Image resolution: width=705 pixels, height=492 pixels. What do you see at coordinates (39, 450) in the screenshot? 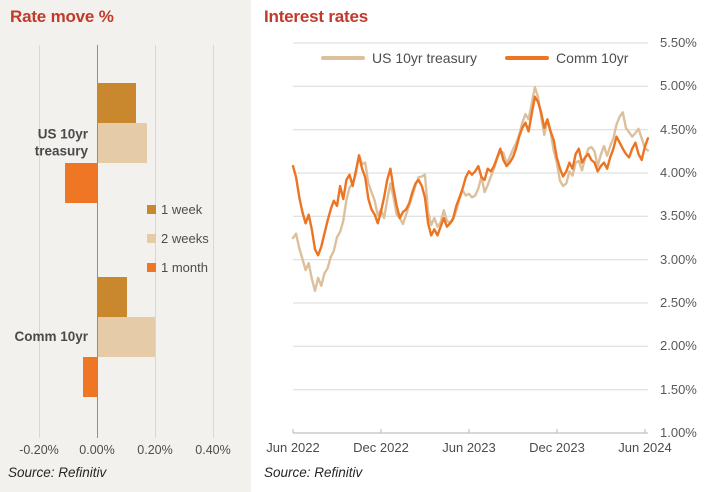
I see `bar-x-tick-label: -0.20%` at bounding box center [39, 450].